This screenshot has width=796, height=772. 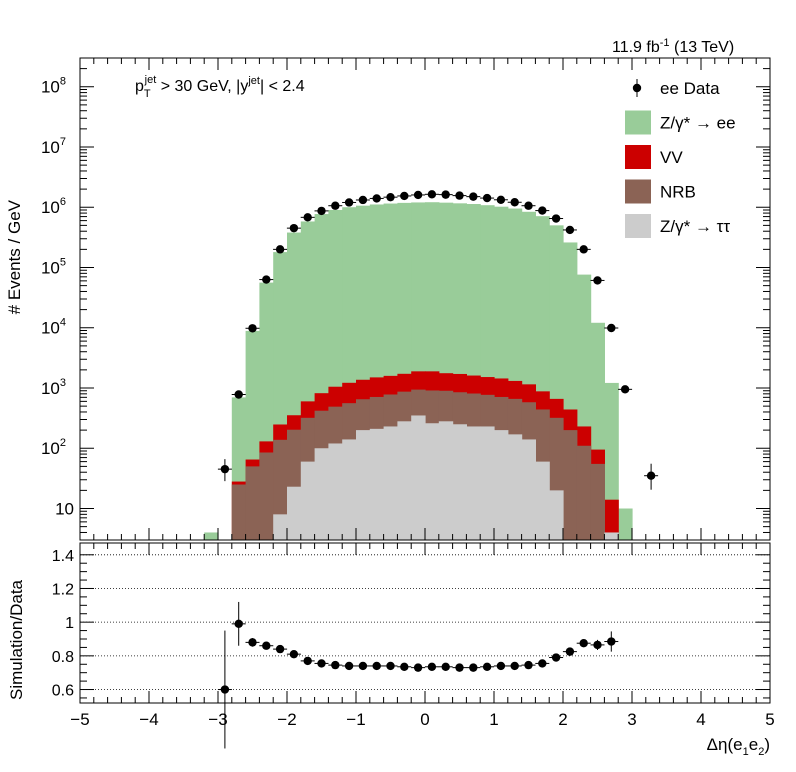 What do you see at coordinates (14, 256) in the screenshot?
I see `upper-y-axis-label: # Events / GeV` at bounding box center [14, 256].